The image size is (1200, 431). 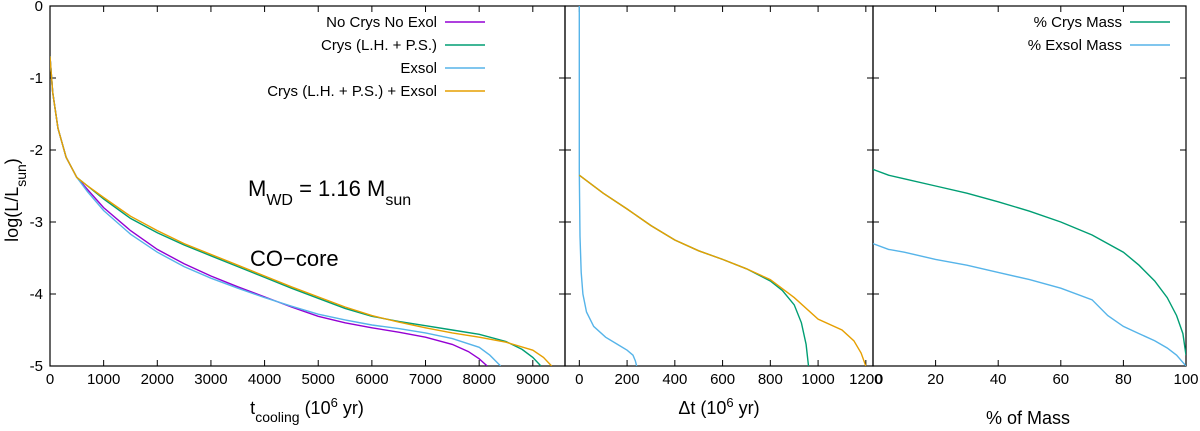 I want to click on x-tick-label: 2000, so click(x=157, y=379).